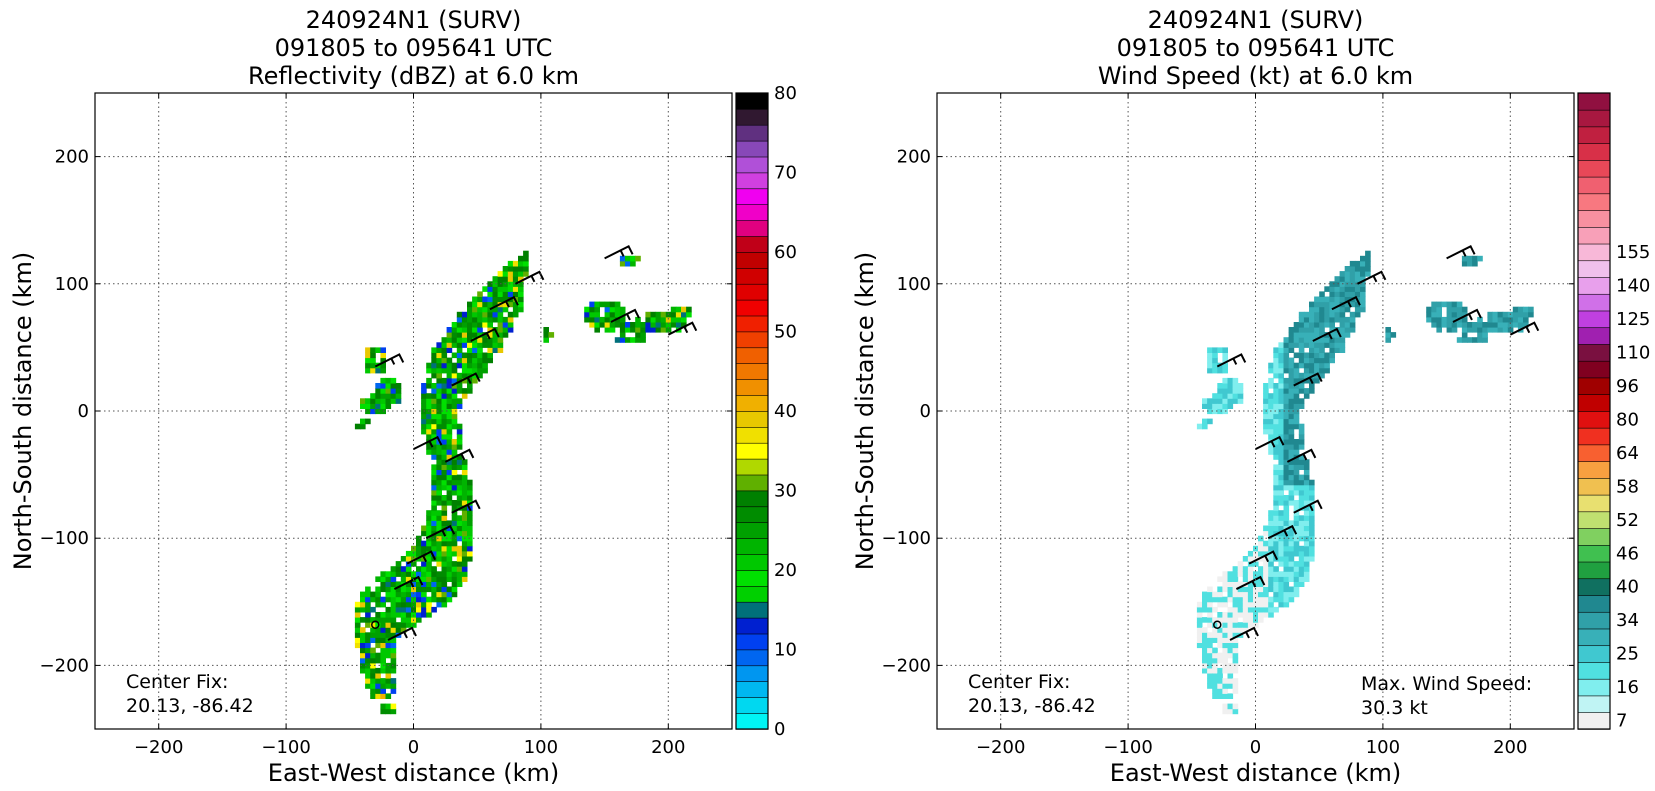 Image resolution: width=1655 pixels, height=791 pixels. I want to click on chart-title-line: 240924N1 (SURV), so click(414, 20).